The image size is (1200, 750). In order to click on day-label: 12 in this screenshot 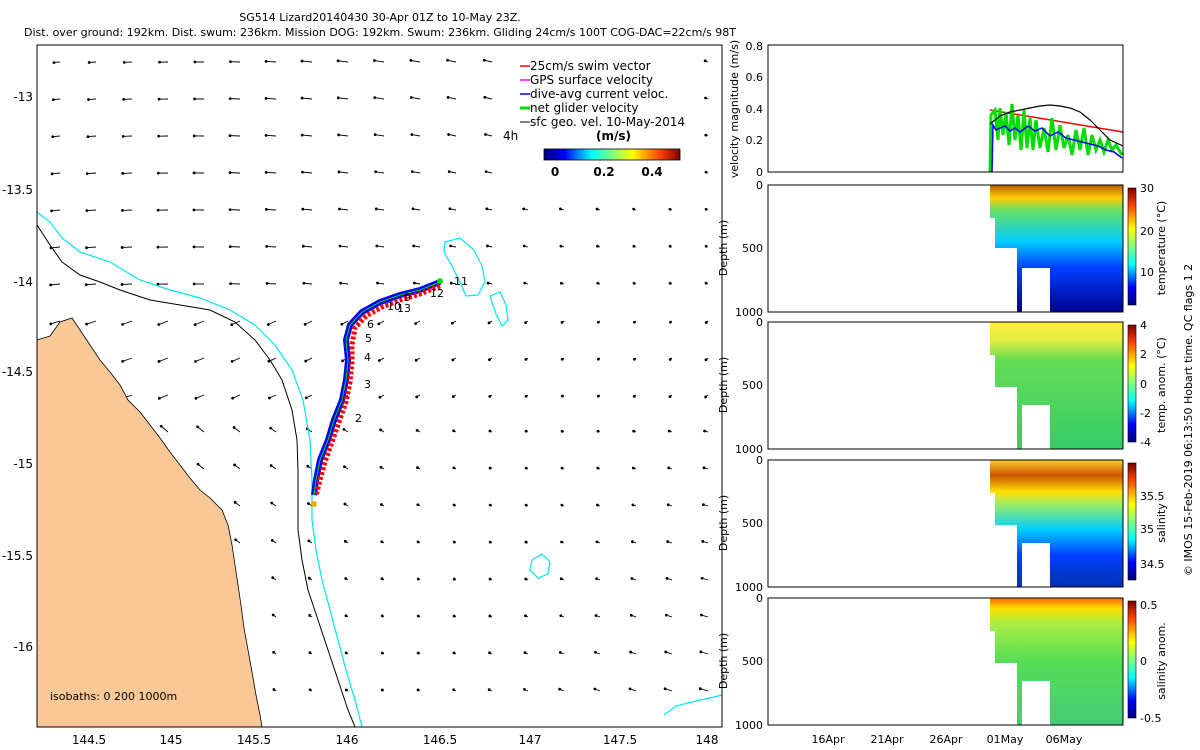, I will do `click(437, 293)`.